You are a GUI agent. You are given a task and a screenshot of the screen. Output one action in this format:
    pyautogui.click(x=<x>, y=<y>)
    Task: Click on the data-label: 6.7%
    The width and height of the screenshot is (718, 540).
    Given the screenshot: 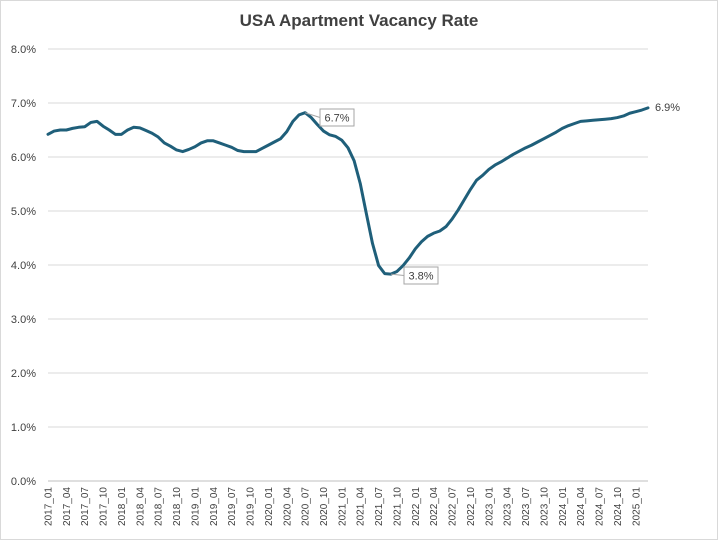 What is the action you would take?
    pyautogui.click(x=336, y=119)
    